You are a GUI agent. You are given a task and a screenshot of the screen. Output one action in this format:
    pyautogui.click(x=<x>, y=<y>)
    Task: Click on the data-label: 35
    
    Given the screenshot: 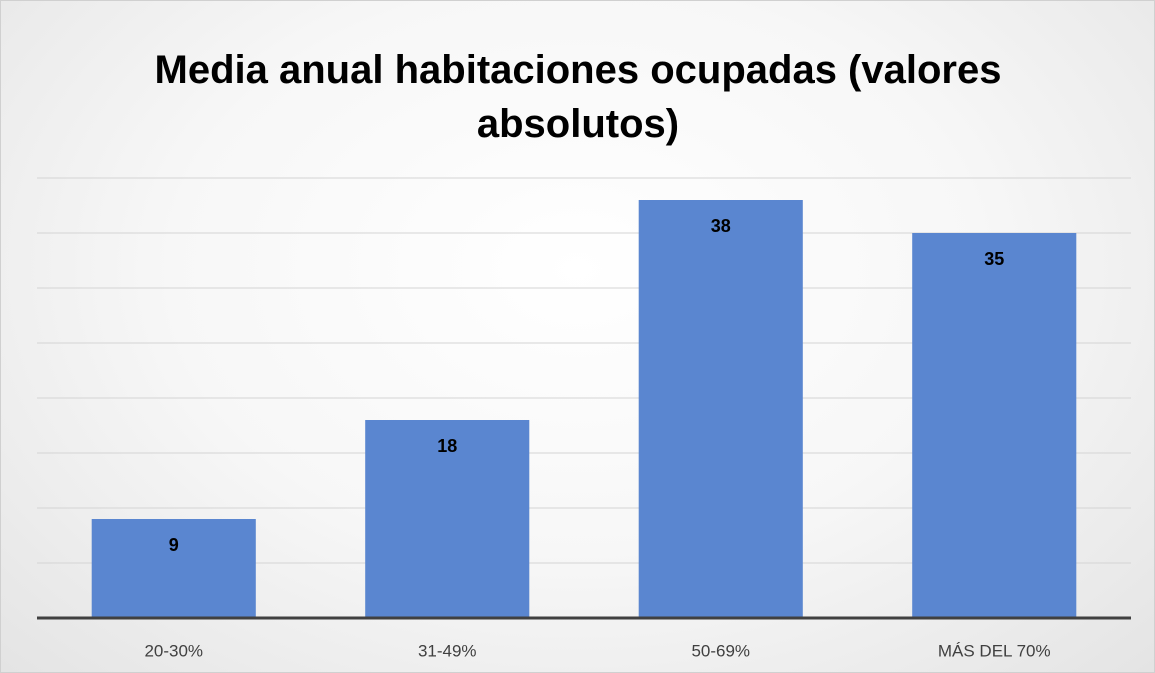 What is the action you would take?
    pyautogui.click(x=994, y=259)
    